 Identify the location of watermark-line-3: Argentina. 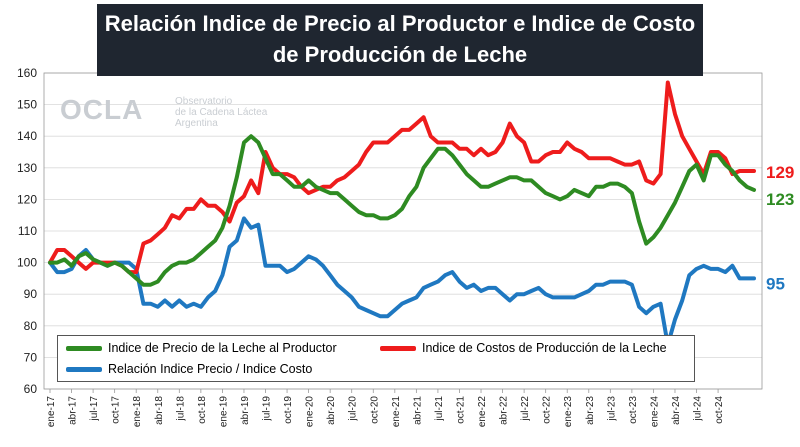
(196, 123).